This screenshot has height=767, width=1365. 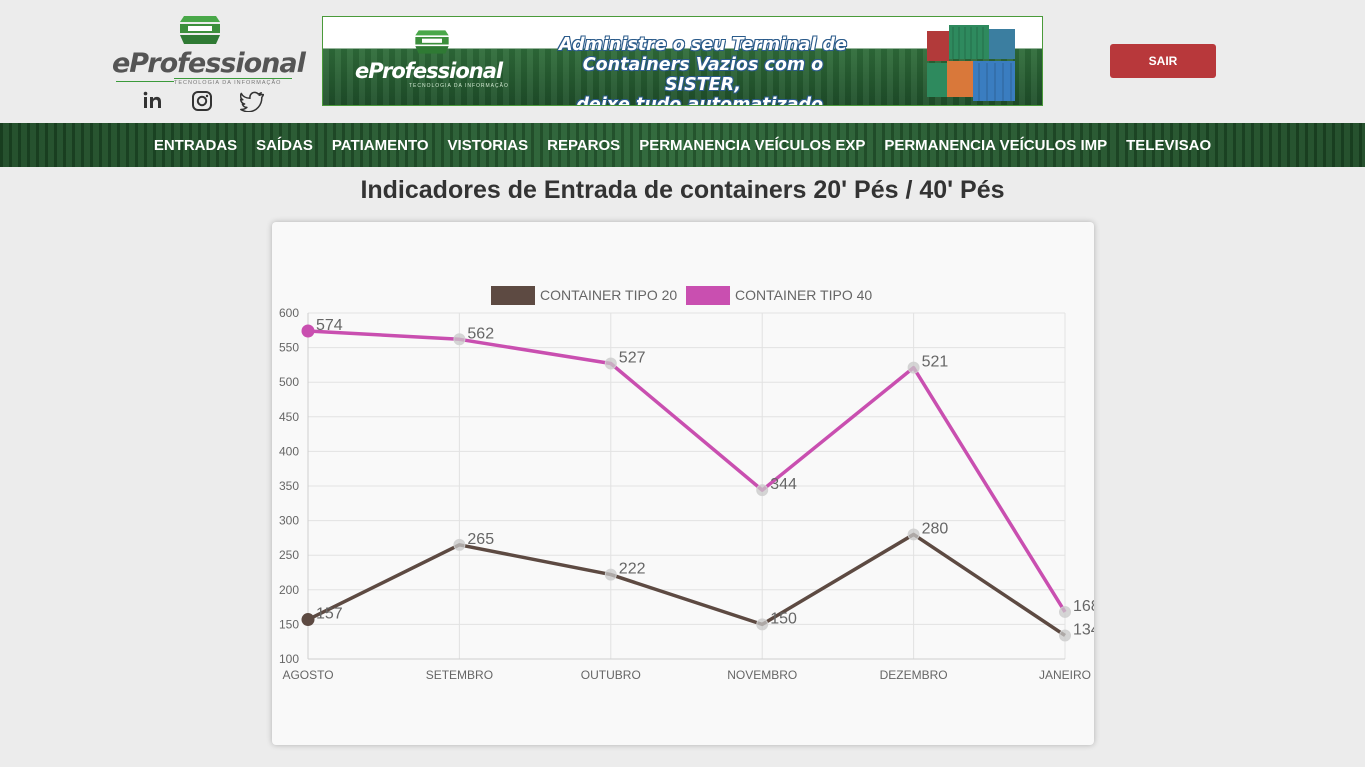 What do you see at coordinates (284, 145) in the screenshot?
I see `nav-item-saidas: SAÍDAS` at bounding box center [284, 145].